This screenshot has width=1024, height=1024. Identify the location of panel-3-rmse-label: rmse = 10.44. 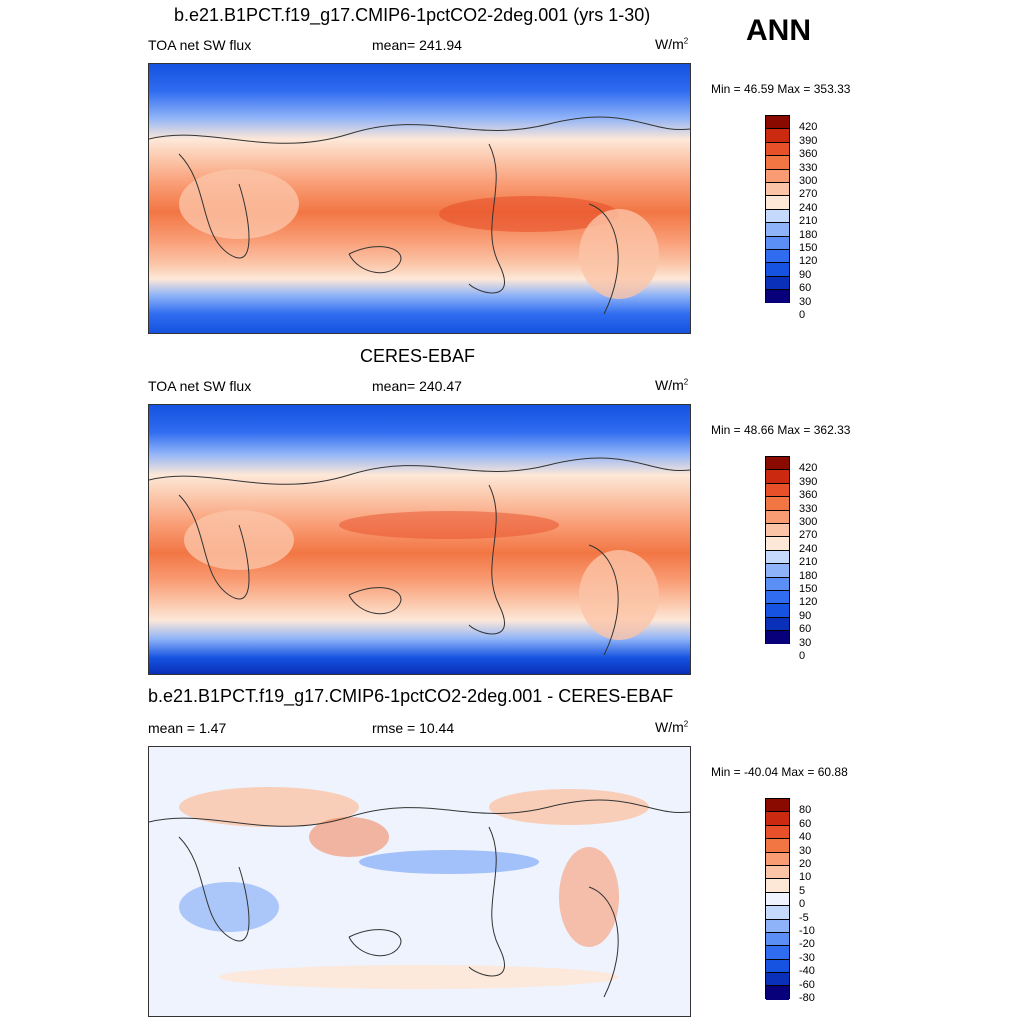
(413, 728).